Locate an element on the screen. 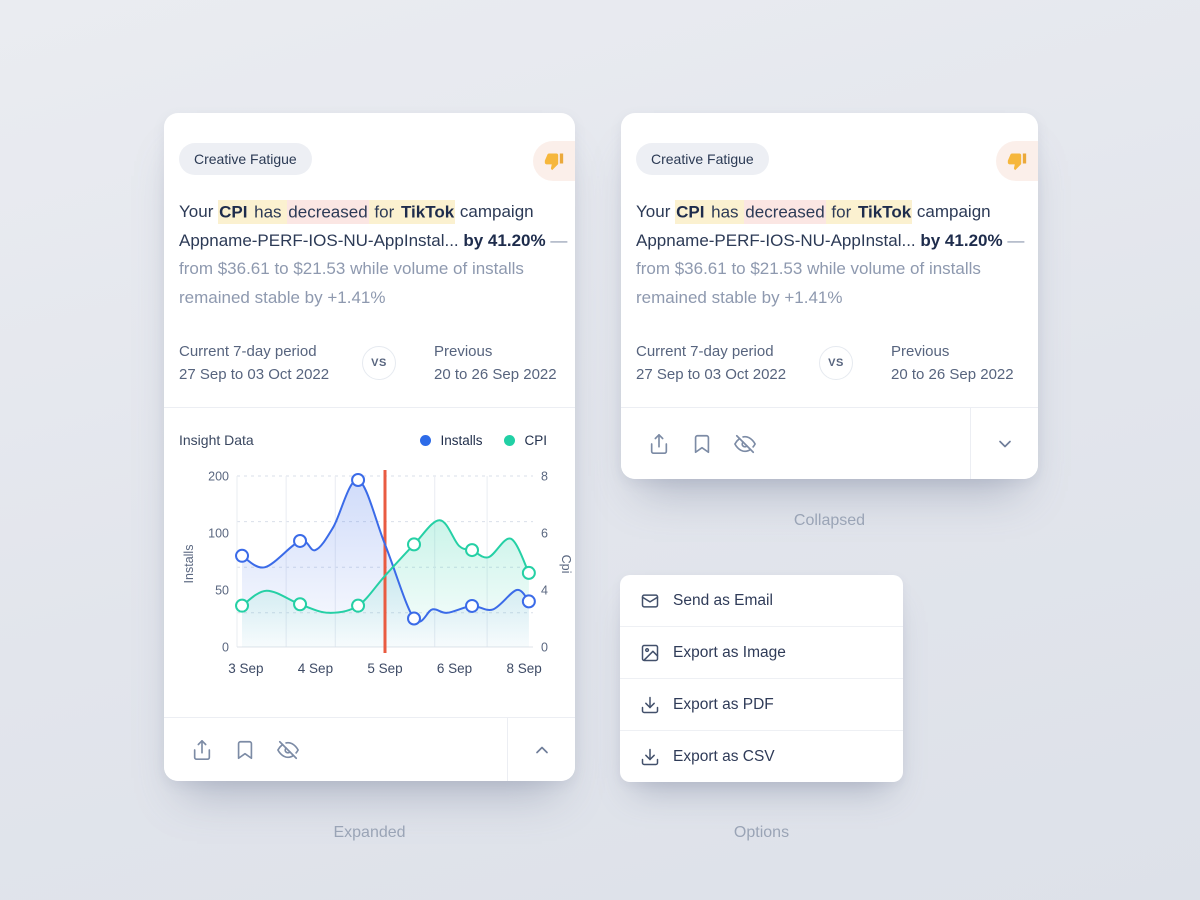 The height and width of the screenshot is (900, 1200). cpi-legend-dot is located at coordinates (510, 440).